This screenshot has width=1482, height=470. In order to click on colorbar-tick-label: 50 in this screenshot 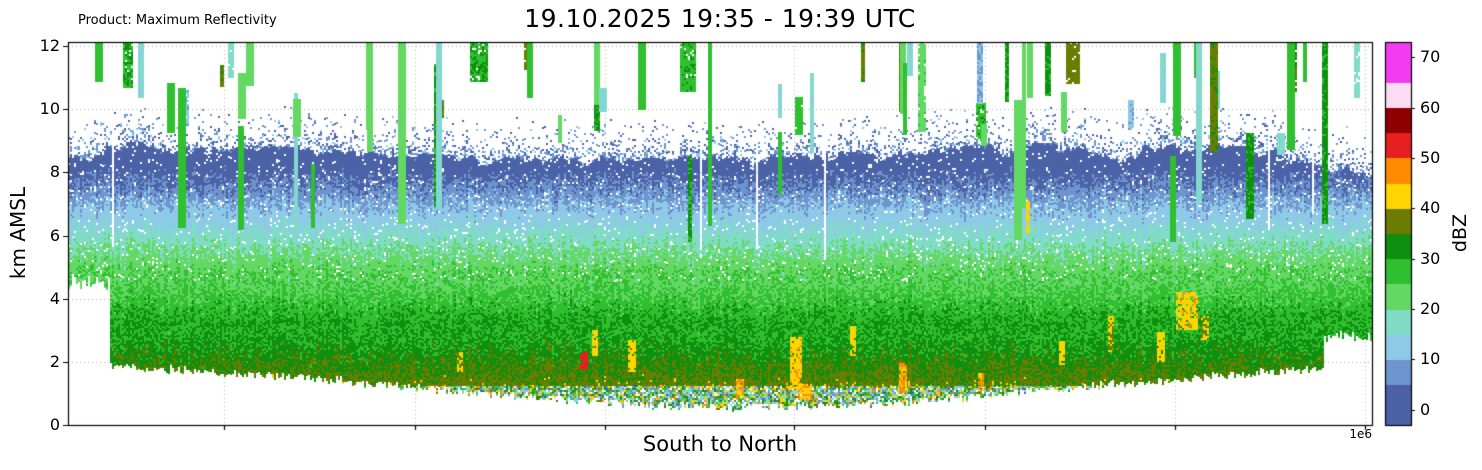, I will do `click(1430, 157)`.